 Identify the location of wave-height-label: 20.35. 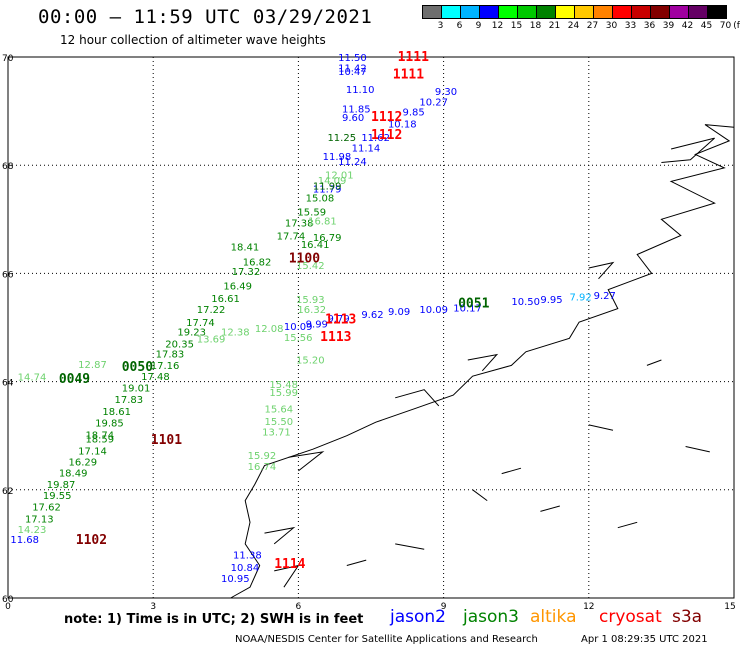
(179, 345).